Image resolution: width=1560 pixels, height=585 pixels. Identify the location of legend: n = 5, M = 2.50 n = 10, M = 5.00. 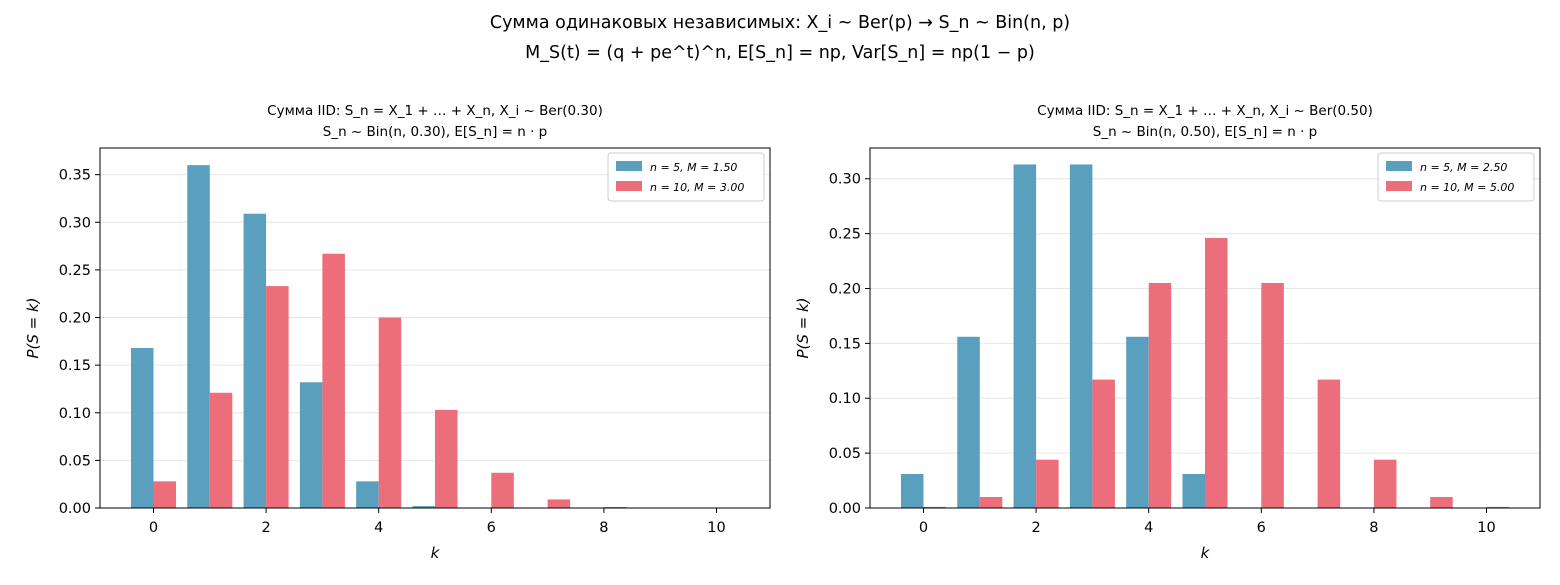
(1456, 177).